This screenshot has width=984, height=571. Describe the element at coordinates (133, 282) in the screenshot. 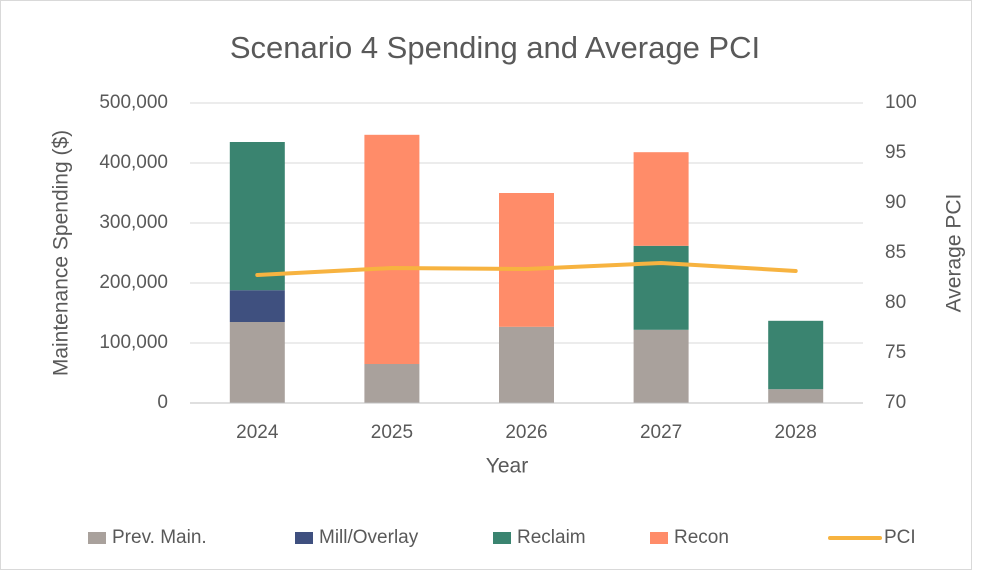

I see `y-tick-label: 200,000` at that location.